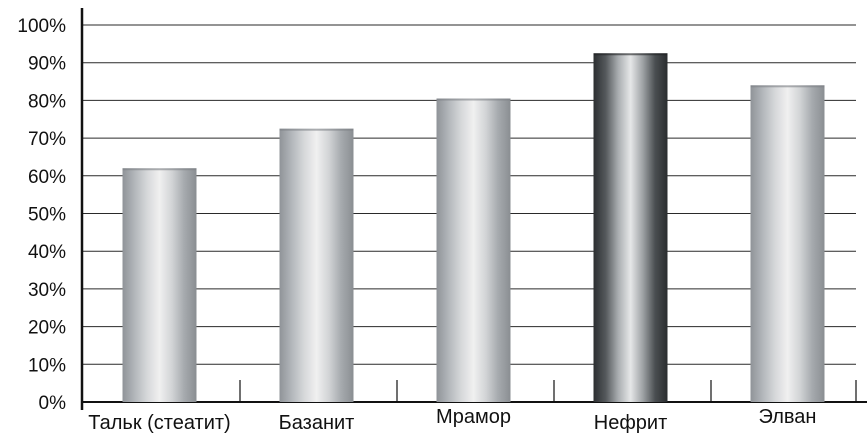 This screenshot has width=867, height=439. What do you see at coordinates (53, 403) in the screenshot?
I see `y-tick-label: 0%` at bounding box center [53, 403].